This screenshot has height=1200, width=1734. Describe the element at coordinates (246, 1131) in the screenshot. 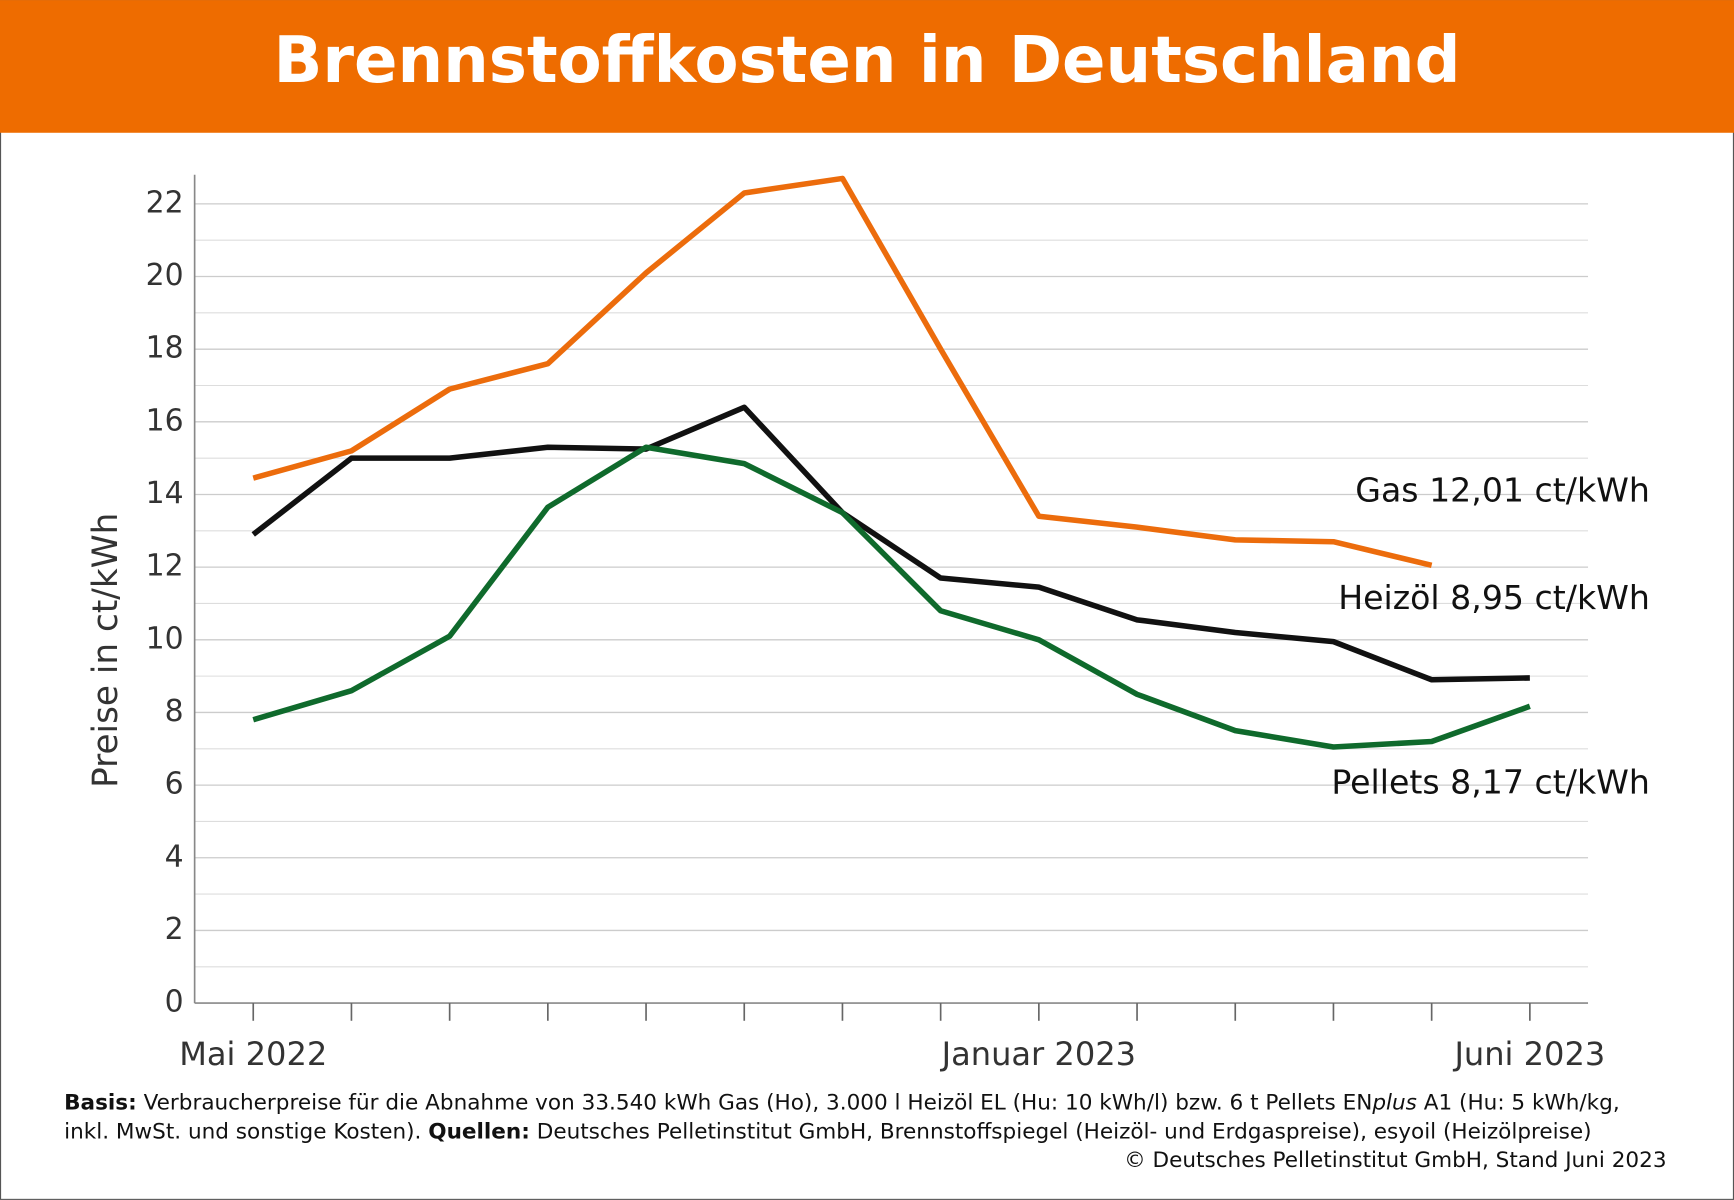

I see `footnote-text: inkl. MwSt. und sonstige Kosten).` at that location.